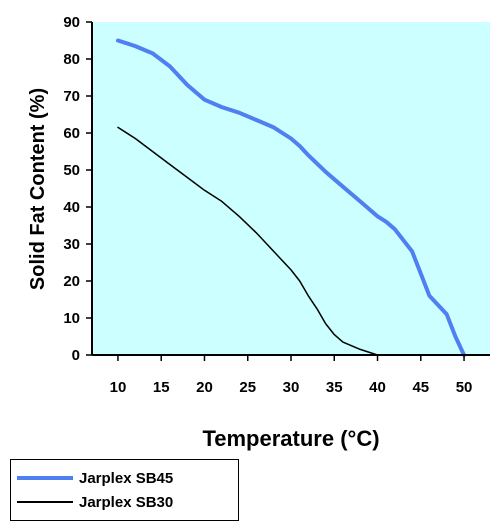  What do you see at coordinates (247, 387) in the screenshot?
I see `x-tick-label: 25` at bounding box center [247, 387].